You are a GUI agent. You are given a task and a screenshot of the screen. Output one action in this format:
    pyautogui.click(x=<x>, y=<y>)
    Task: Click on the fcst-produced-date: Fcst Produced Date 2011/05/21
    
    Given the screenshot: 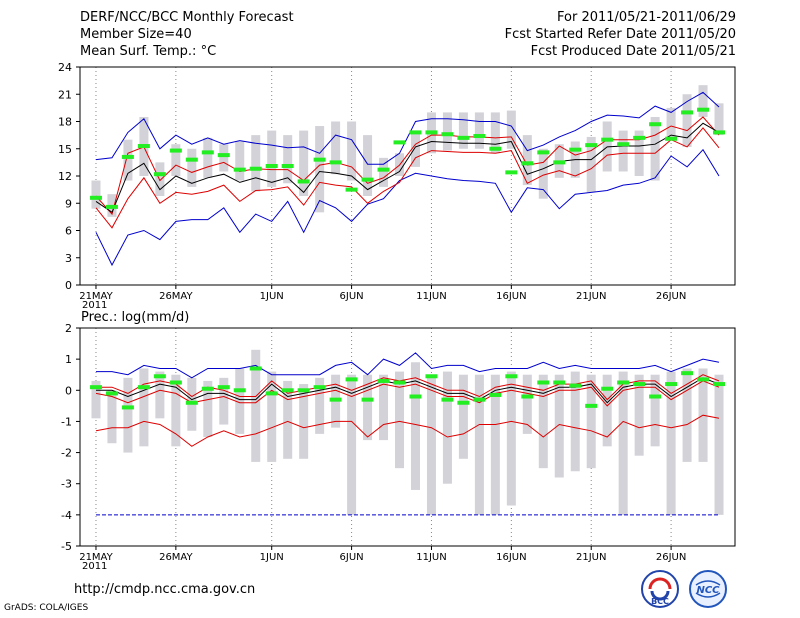 What is the action you would take?
    pyautogui.click(x=633, y=51)
    